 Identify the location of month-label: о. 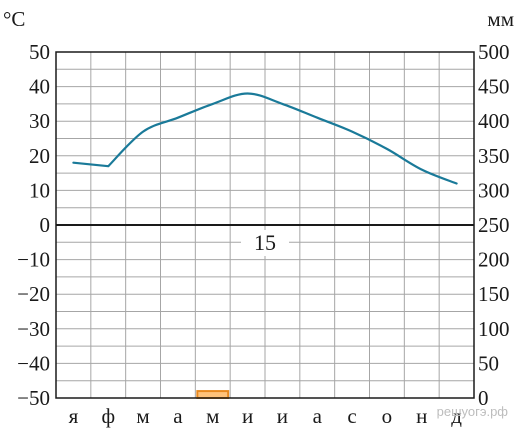
(387, 416).